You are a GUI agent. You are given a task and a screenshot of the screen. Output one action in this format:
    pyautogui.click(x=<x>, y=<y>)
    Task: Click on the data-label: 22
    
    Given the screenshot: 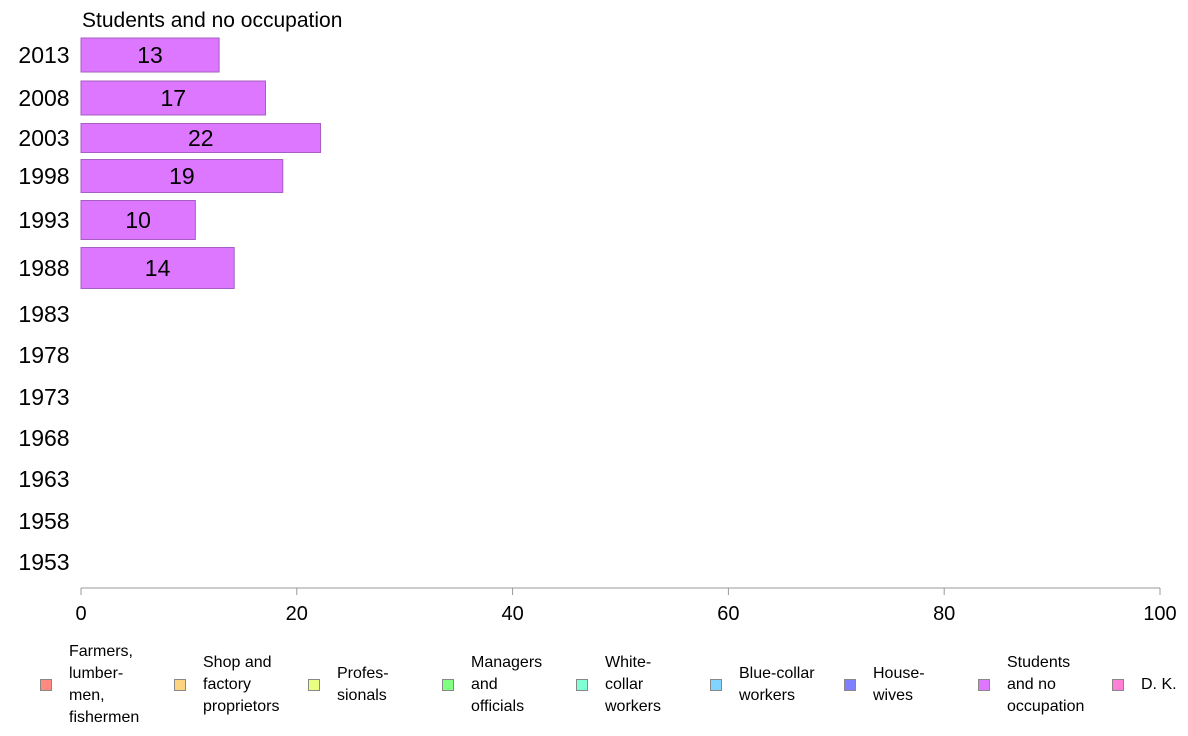 What is the action you would take?
    pyautogui.click(x=201, y=138)
    